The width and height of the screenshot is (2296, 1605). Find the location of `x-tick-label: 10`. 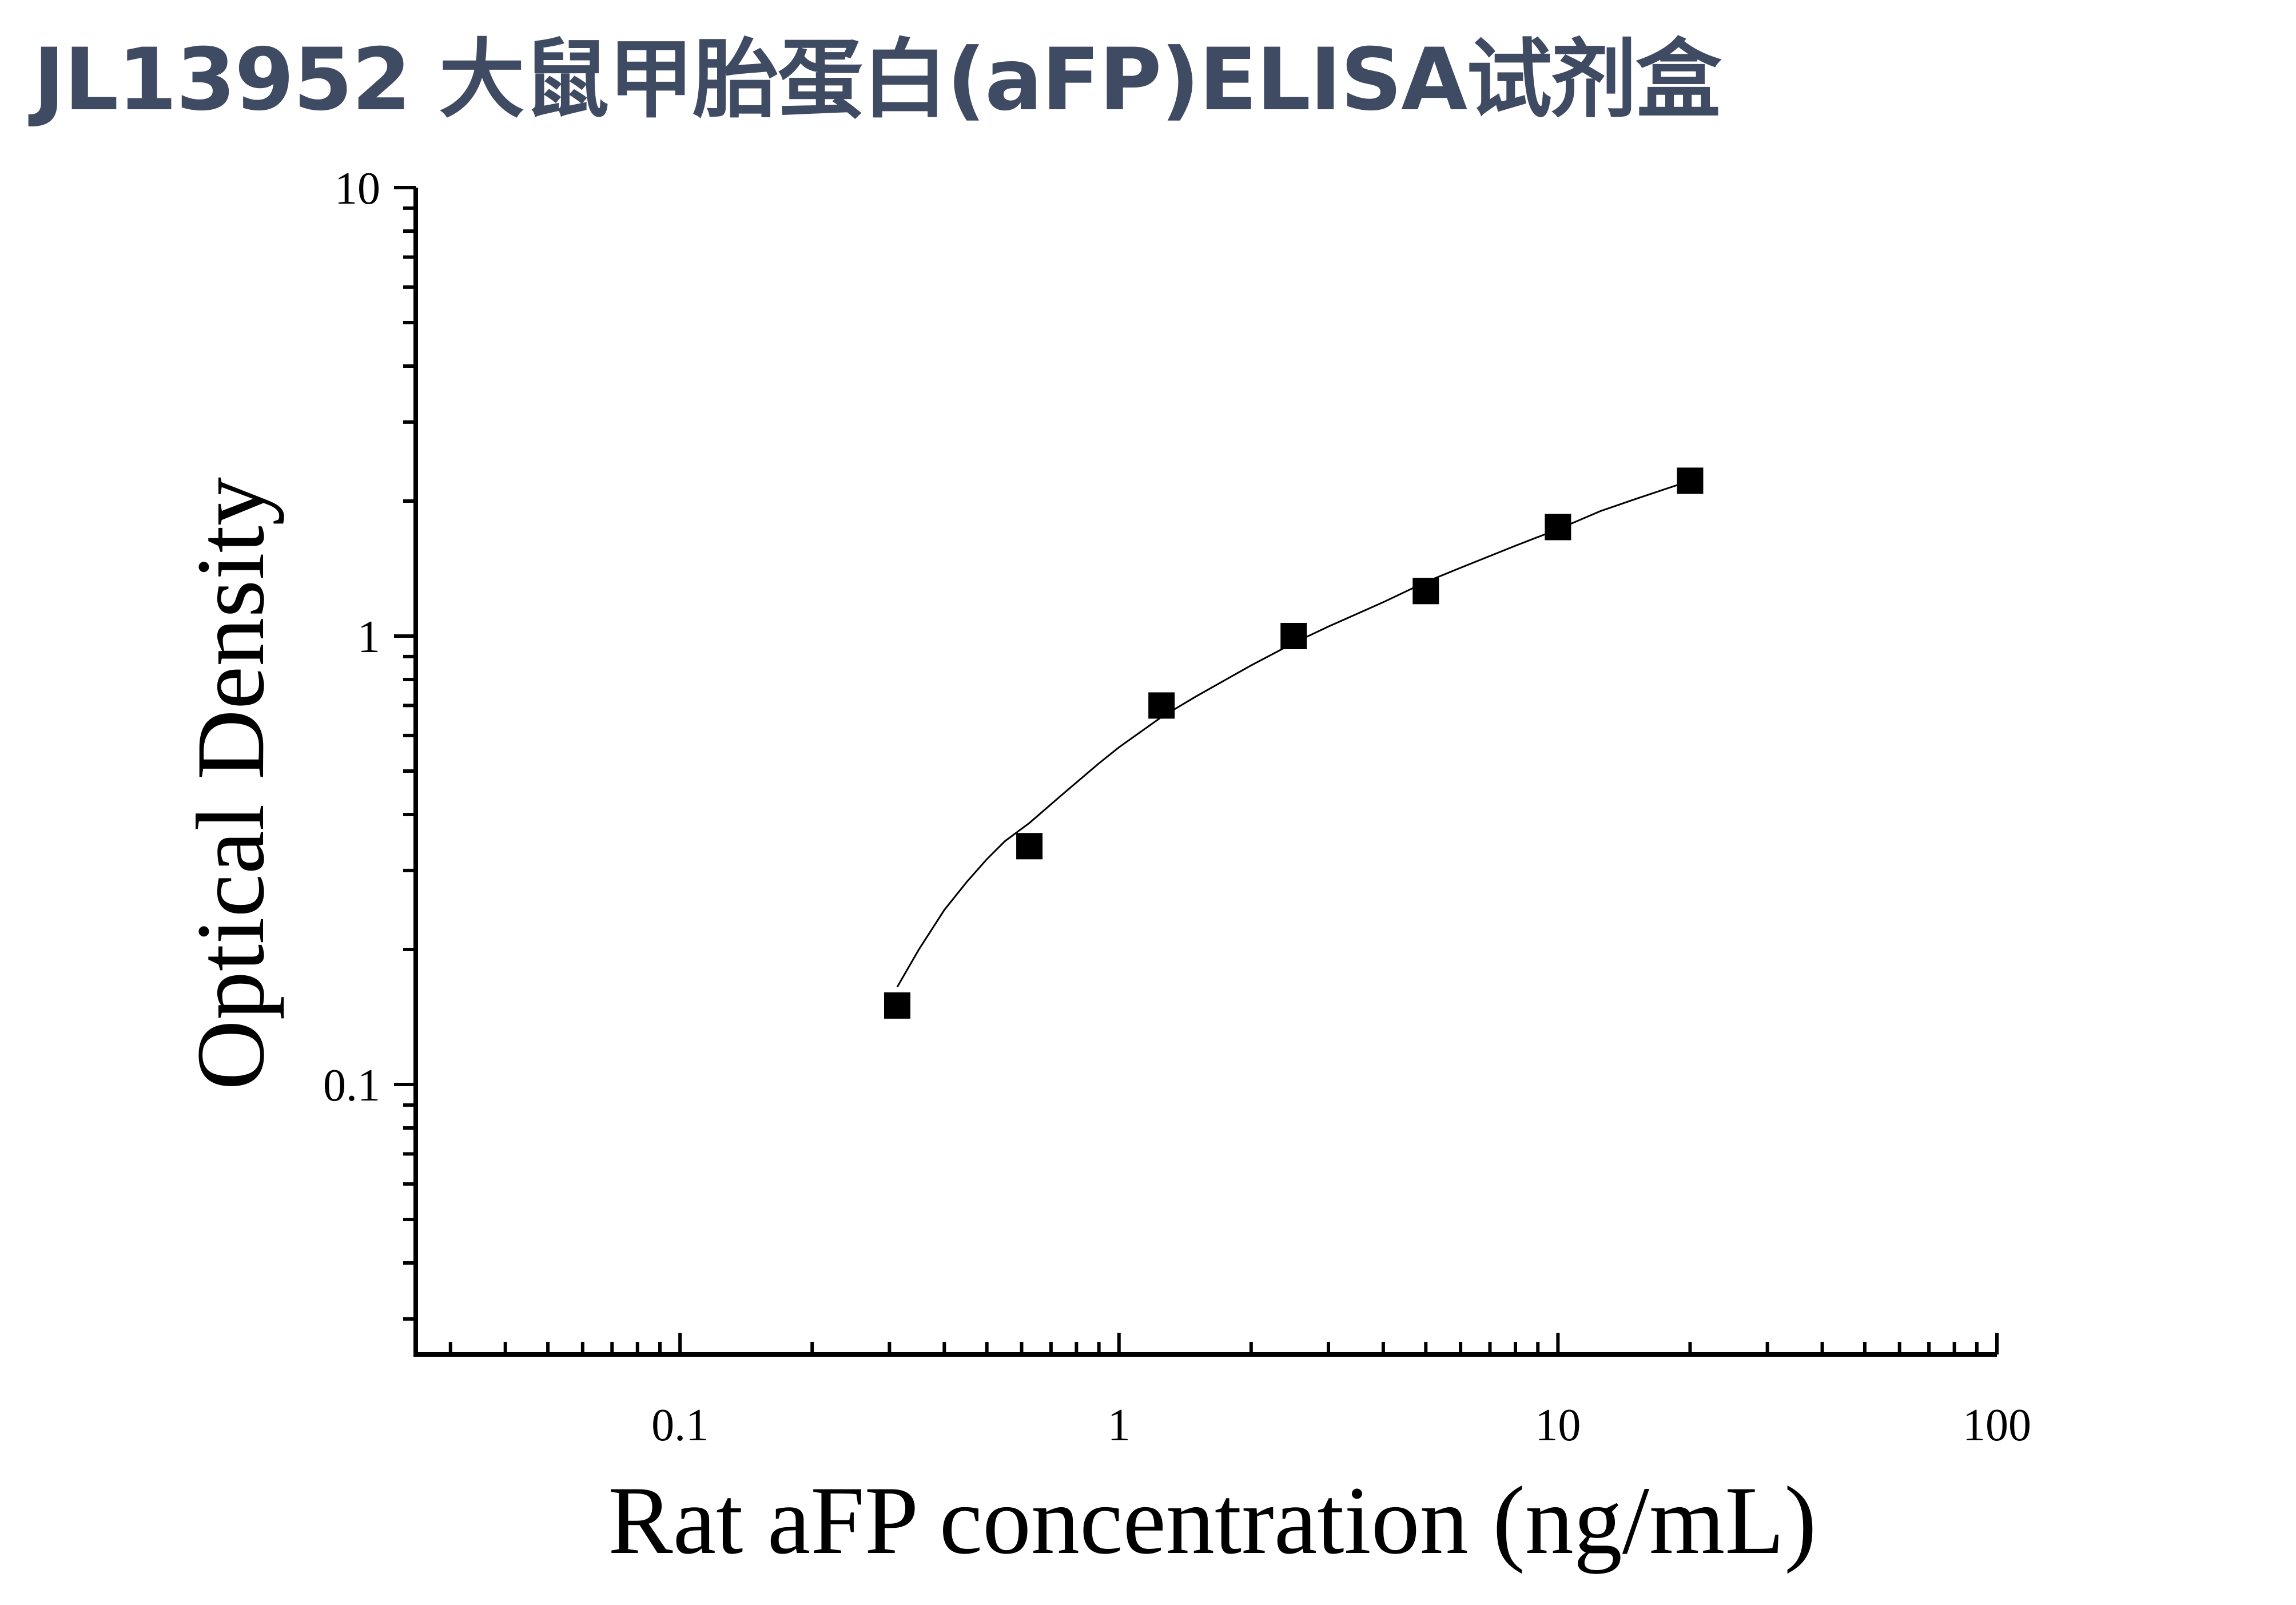

x-tick-label: 10 is located at coordinates (1558, 1425).